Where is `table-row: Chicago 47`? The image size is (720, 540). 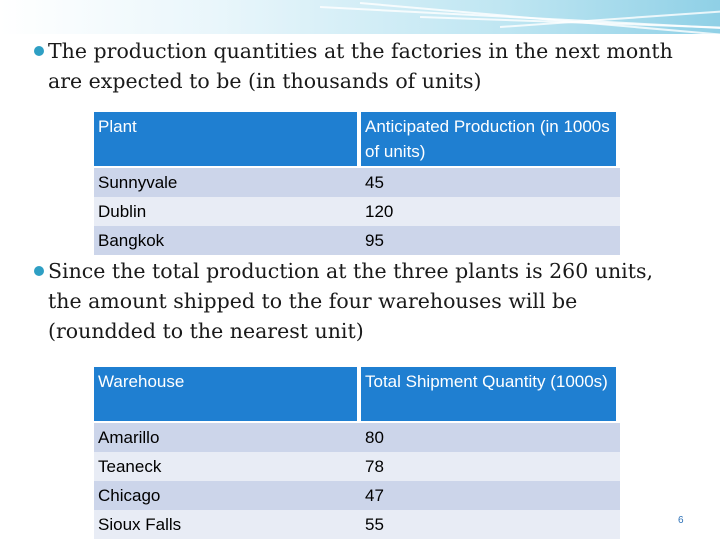
table-row: Chicago 47 is located at coordinates (357, 495).